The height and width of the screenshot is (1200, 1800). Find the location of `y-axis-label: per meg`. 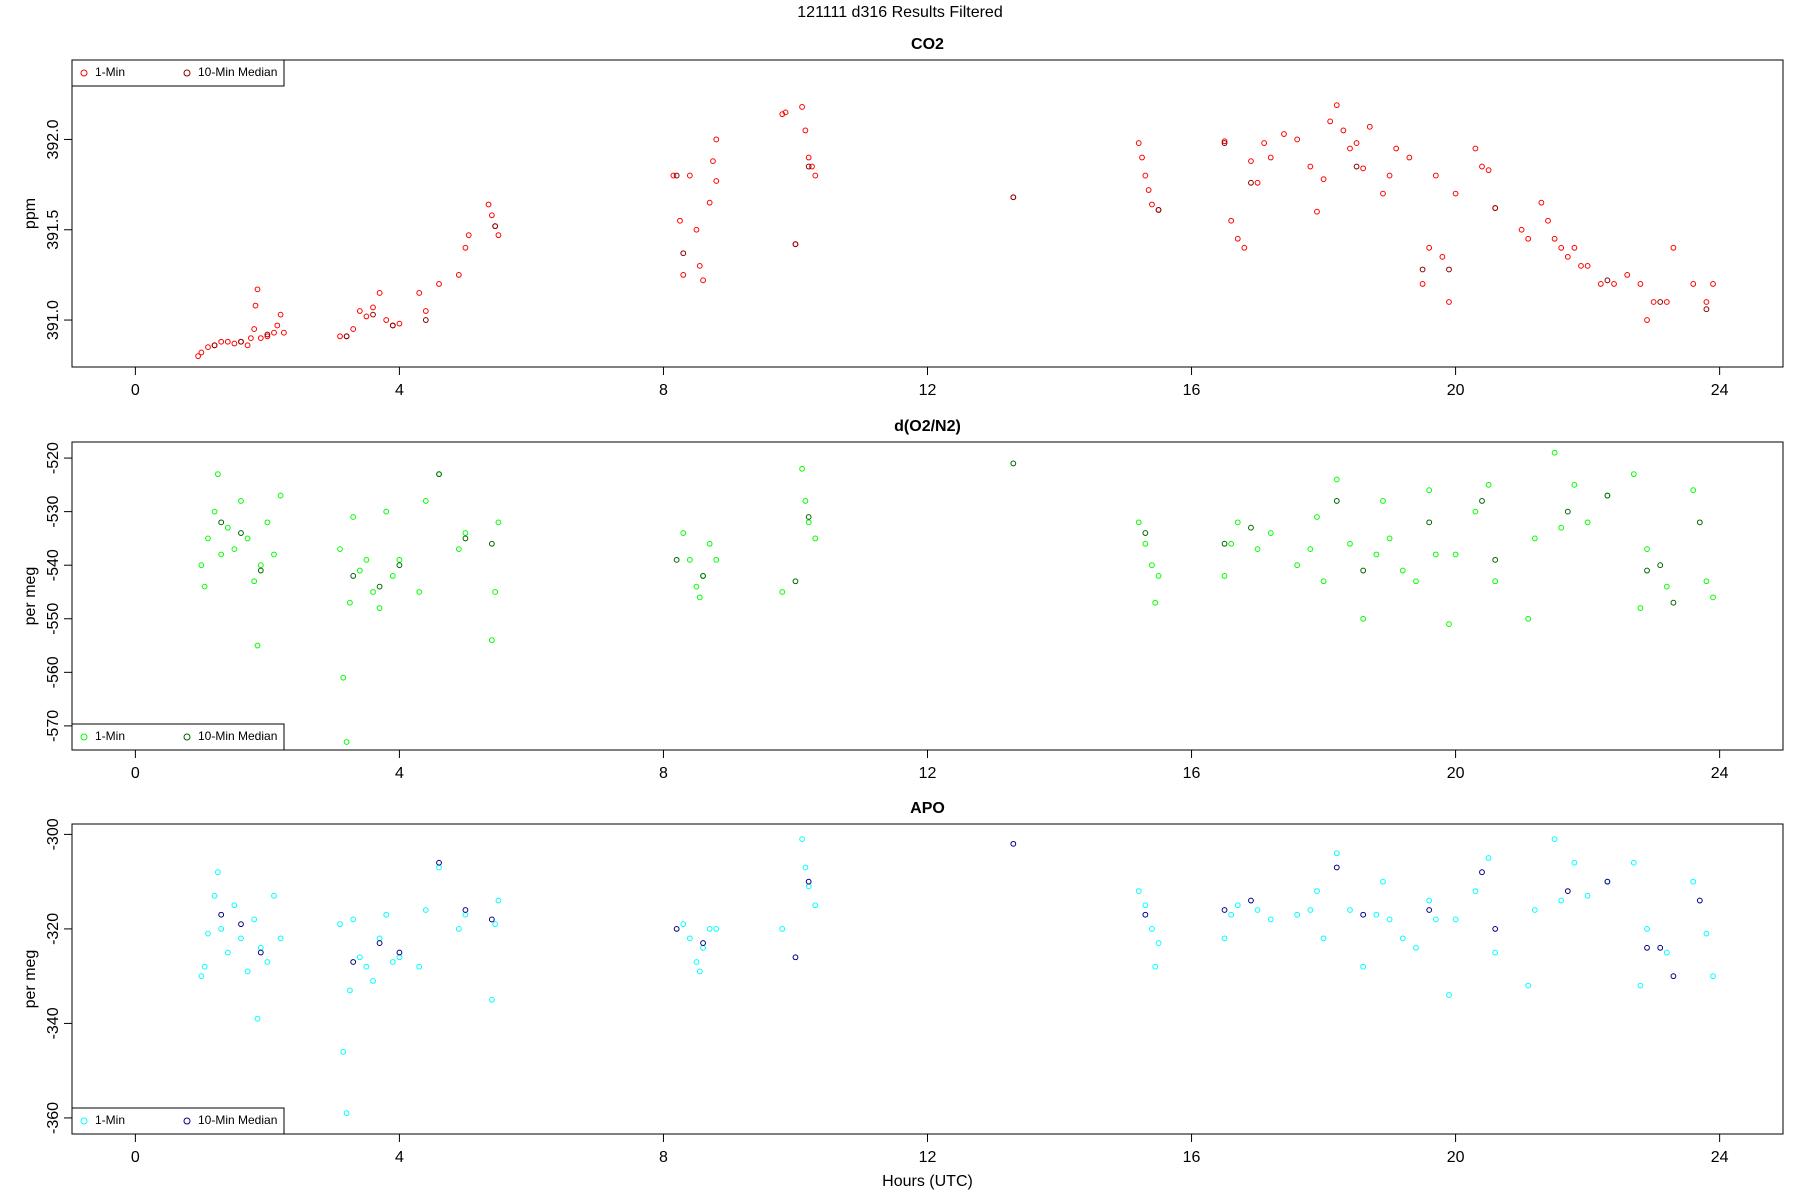

y-axis-label: per meg is located at coordinates (30, 596).